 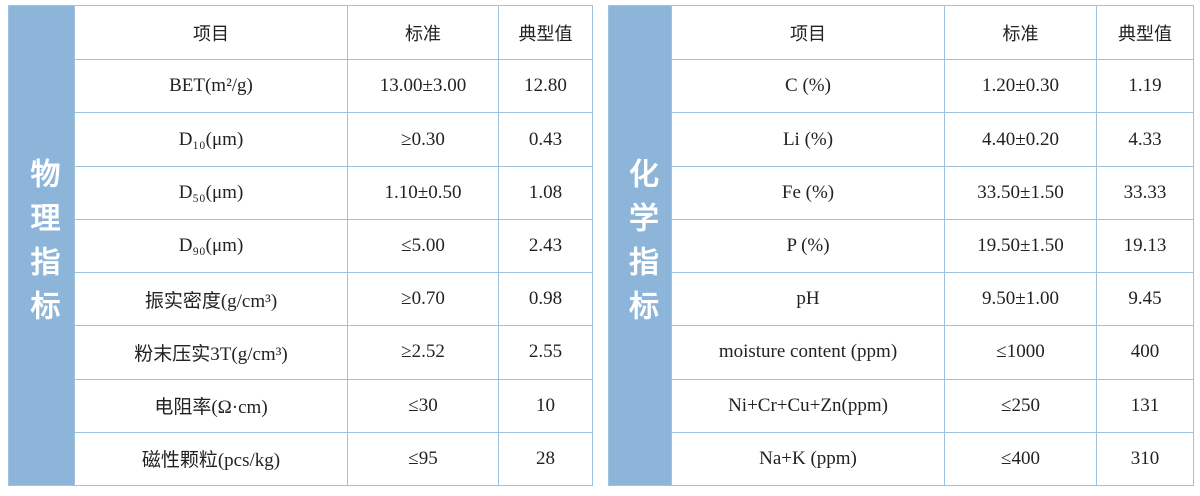 What do you see at coordinates (1144, 139) in the screenshot?
I see `table-cell: 4.33` at bounding box center [1144, 139].